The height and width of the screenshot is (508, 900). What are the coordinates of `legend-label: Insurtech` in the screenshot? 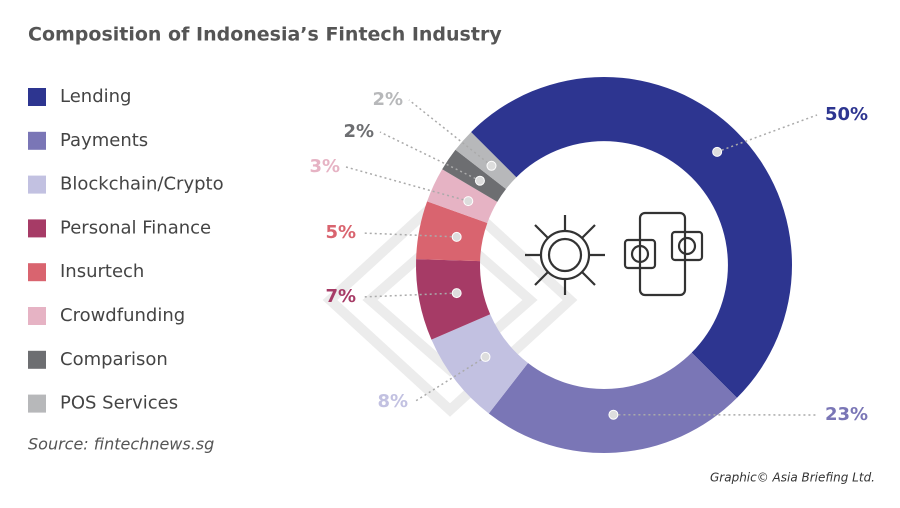 It's located at (102, 271).